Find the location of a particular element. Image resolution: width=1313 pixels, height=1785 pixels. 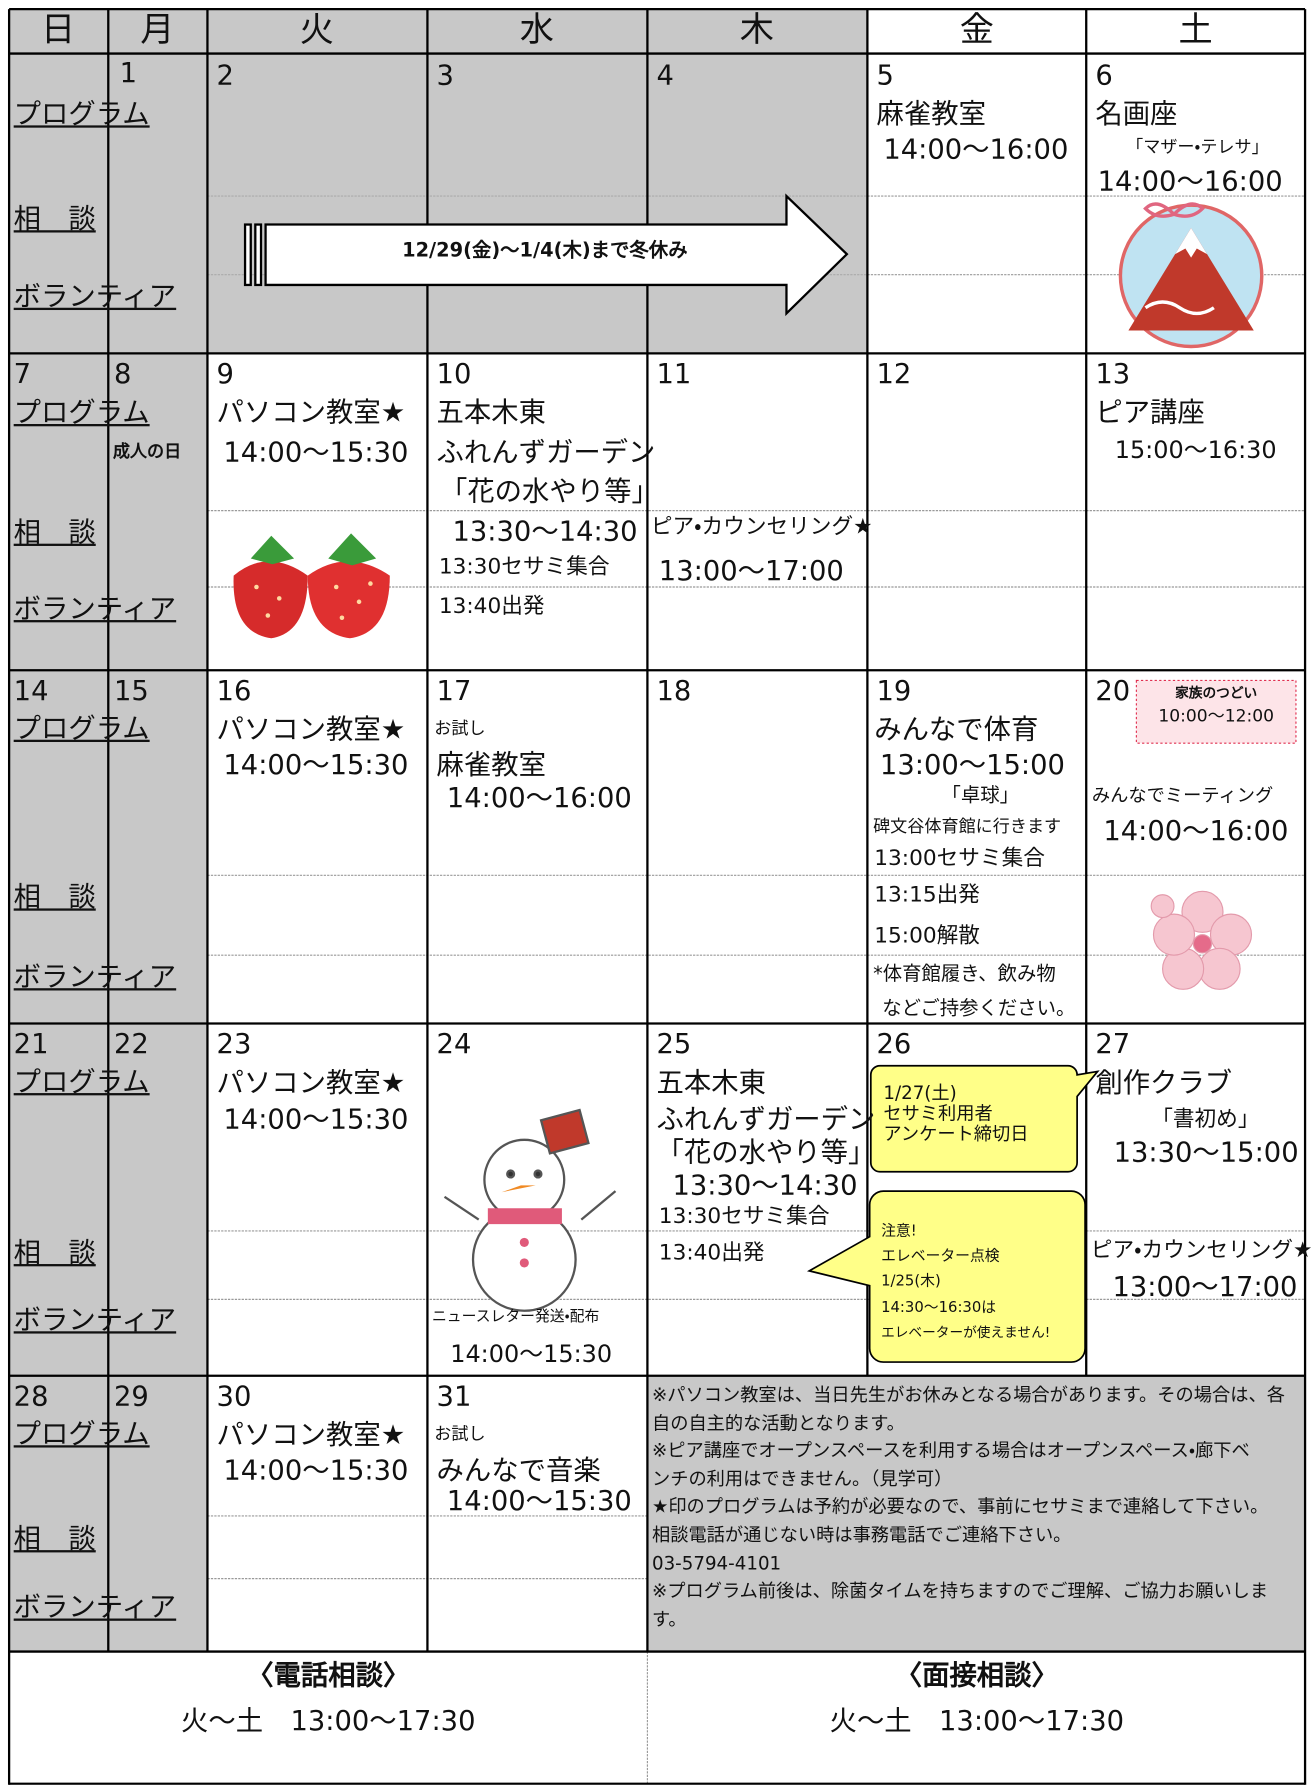

date: 8 is located at coordinates (122, 373).